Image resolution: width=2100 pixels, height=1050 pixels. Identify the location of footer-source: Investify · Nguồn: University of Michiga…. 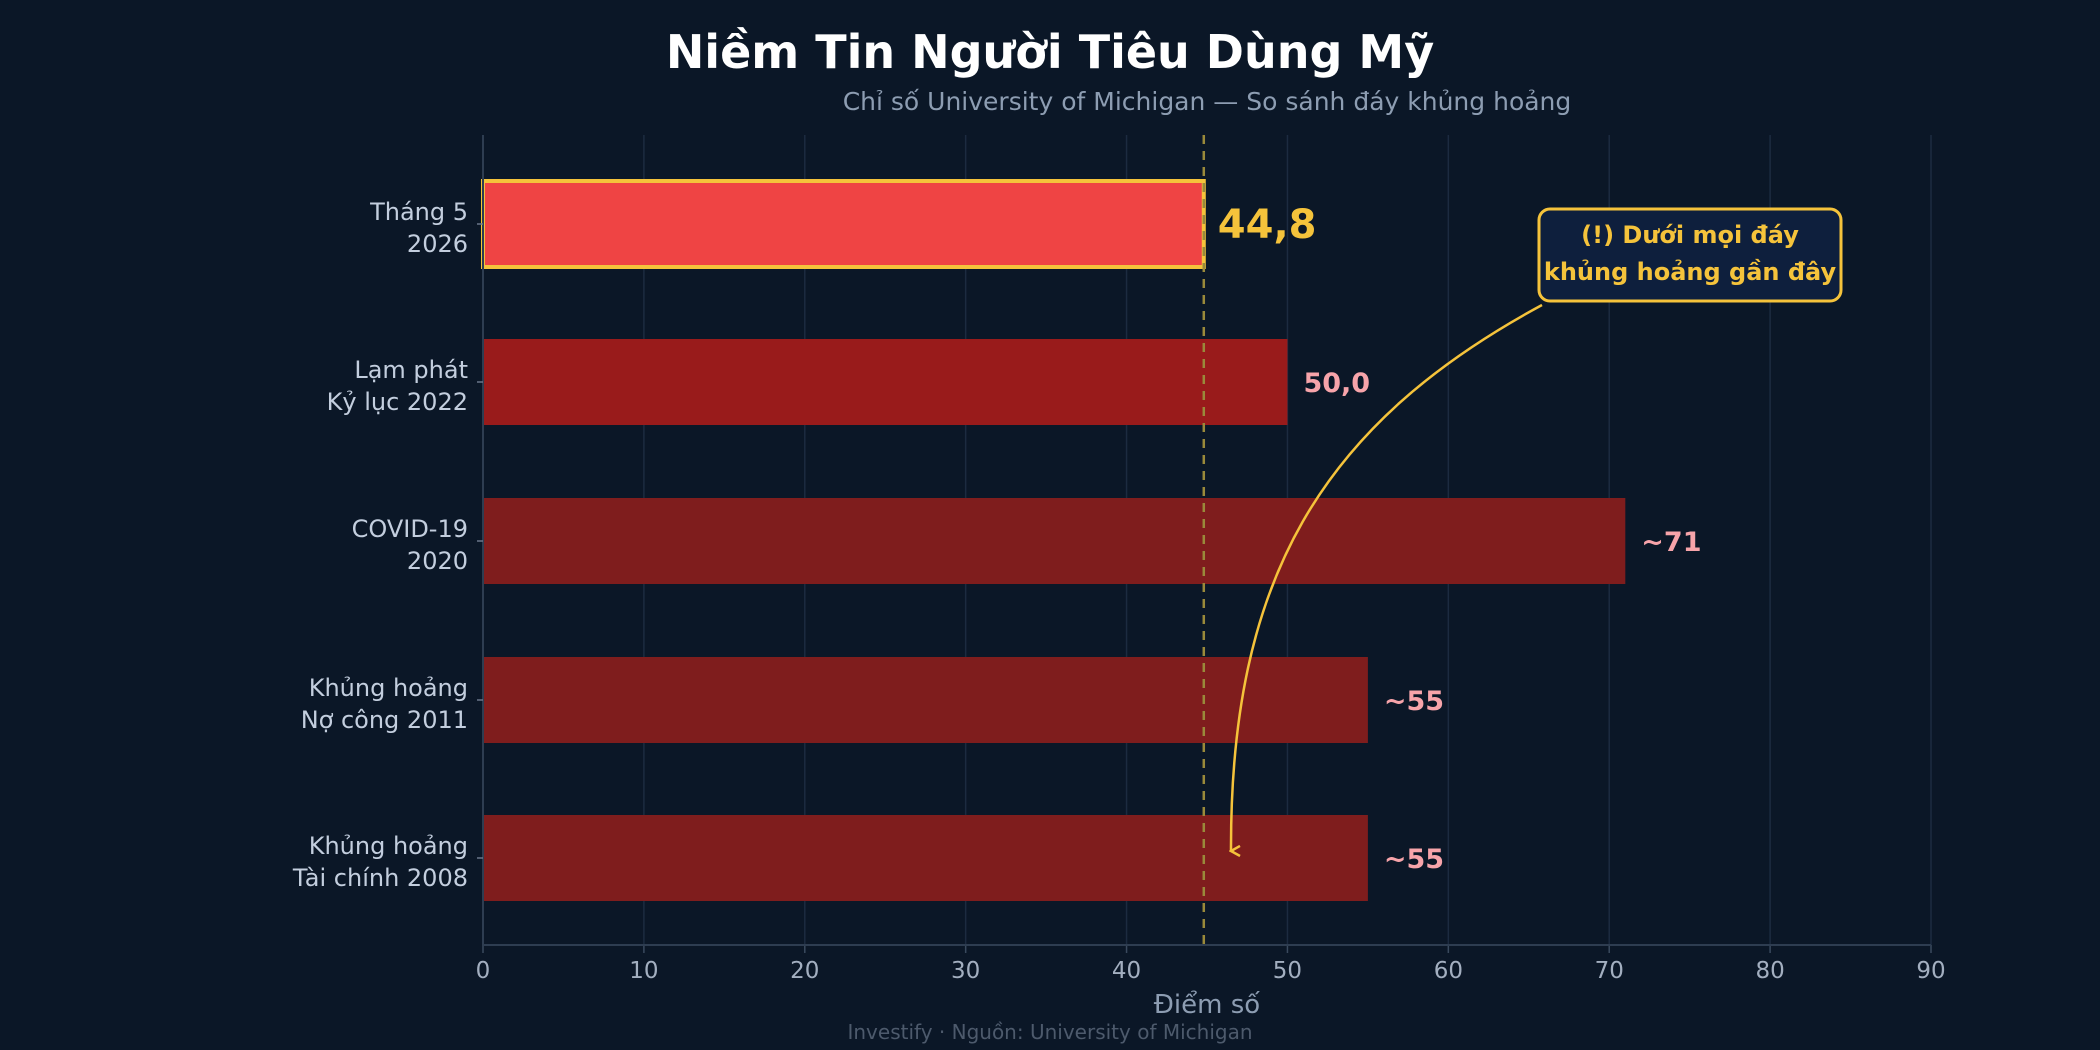
(1049, 1032).